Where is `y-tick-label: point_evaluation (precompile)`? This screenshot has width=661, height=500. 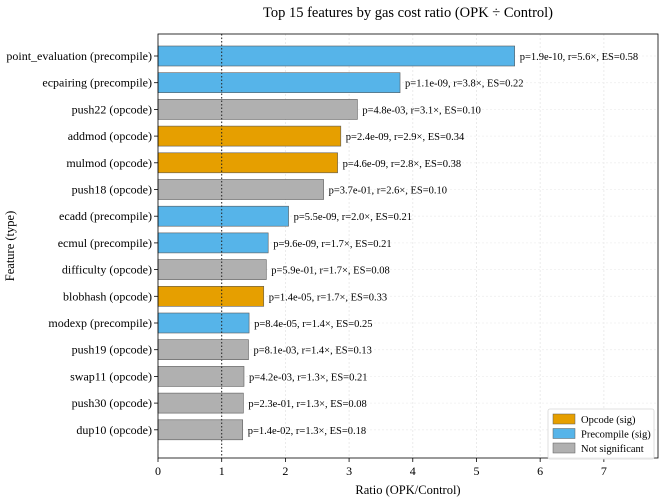
y-tick-label: point_evaluation (precompile) is located at coordinates (79, 56).